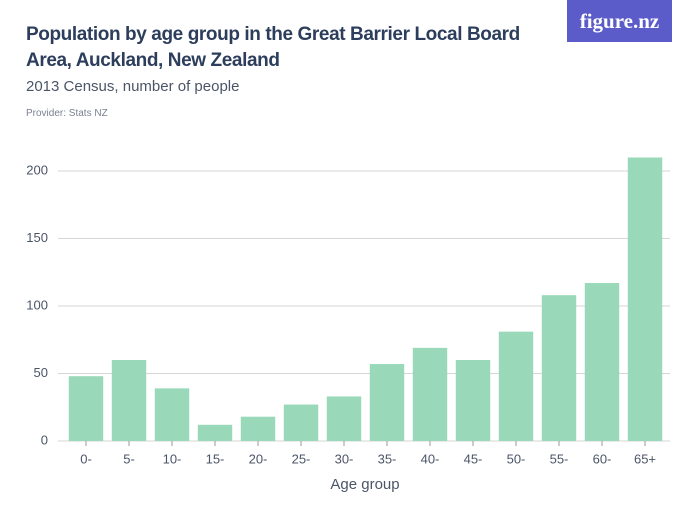 The image size is (700, 525). Describe the element at coordinates (602, 458) in the screenshot. I see `x-tick-label: 60-` at that location.